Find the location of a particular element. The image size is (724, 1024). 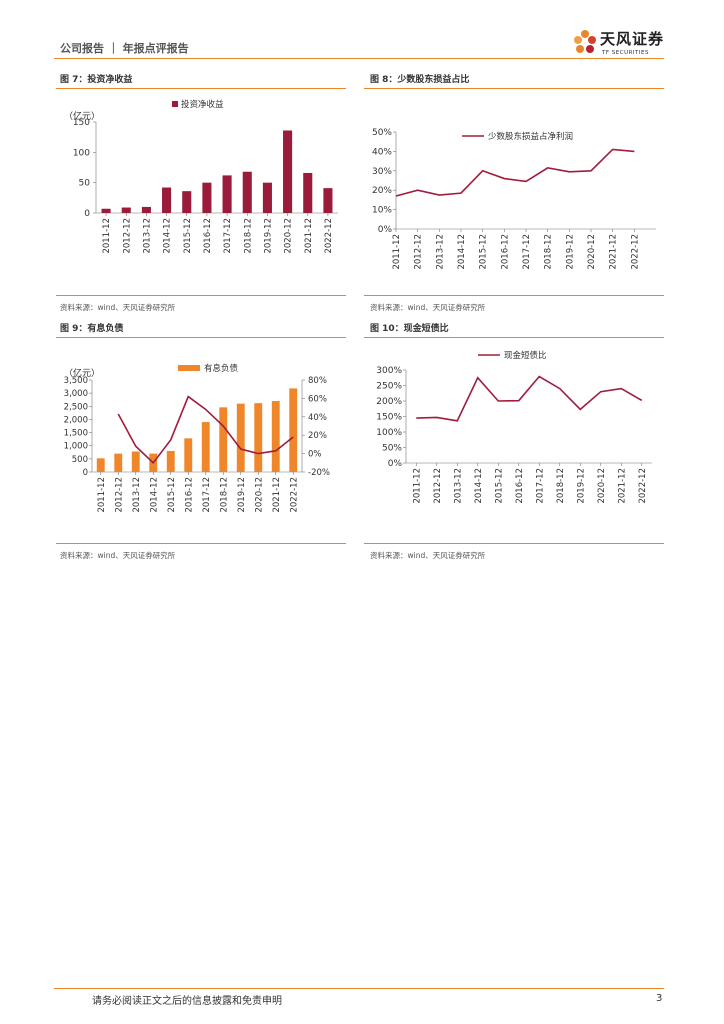

y-tick-label: 2,000 is located at coordinates (76, 420).